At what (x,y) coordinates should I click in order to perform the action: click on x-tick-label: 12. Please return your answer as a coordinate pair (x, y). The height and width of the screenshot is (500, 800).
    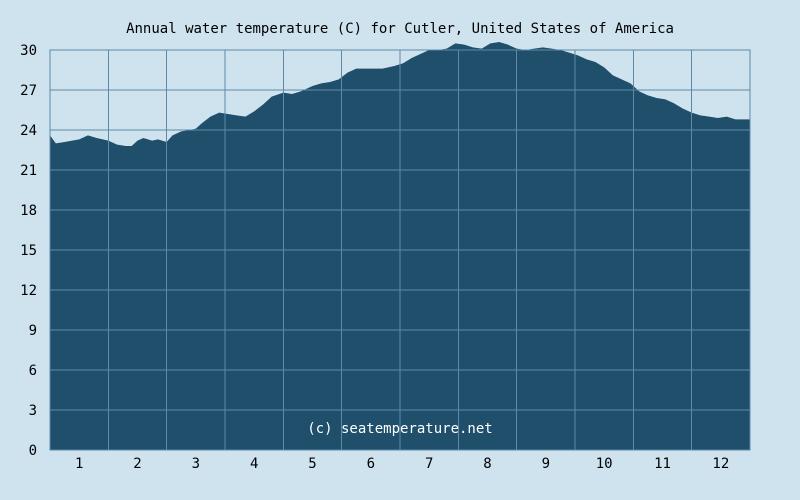
    Looking at the image, I should click on (720, 464).